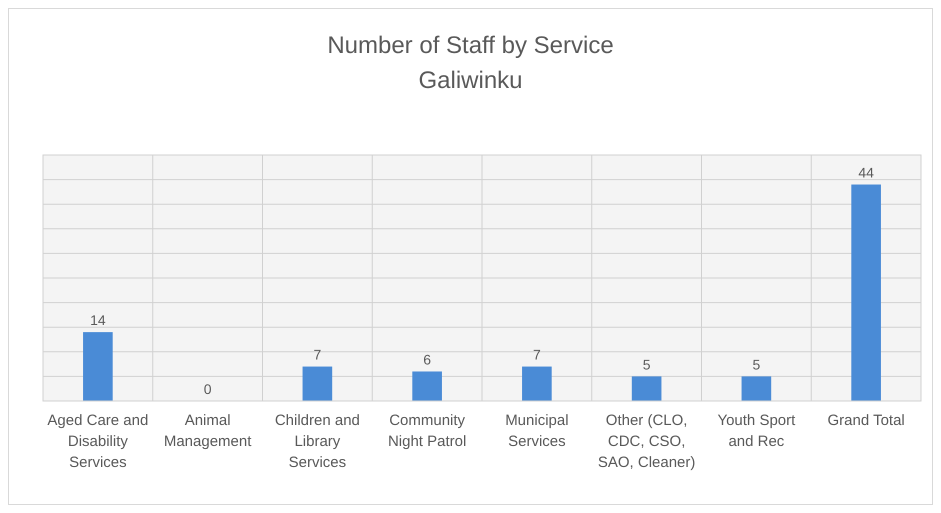 The width and height of the screenshot is (941, 513). Describe the element at coordinates (756, 431) in the screenshot. I see `x-tick-label: Youth Sport and Rec` at that location.